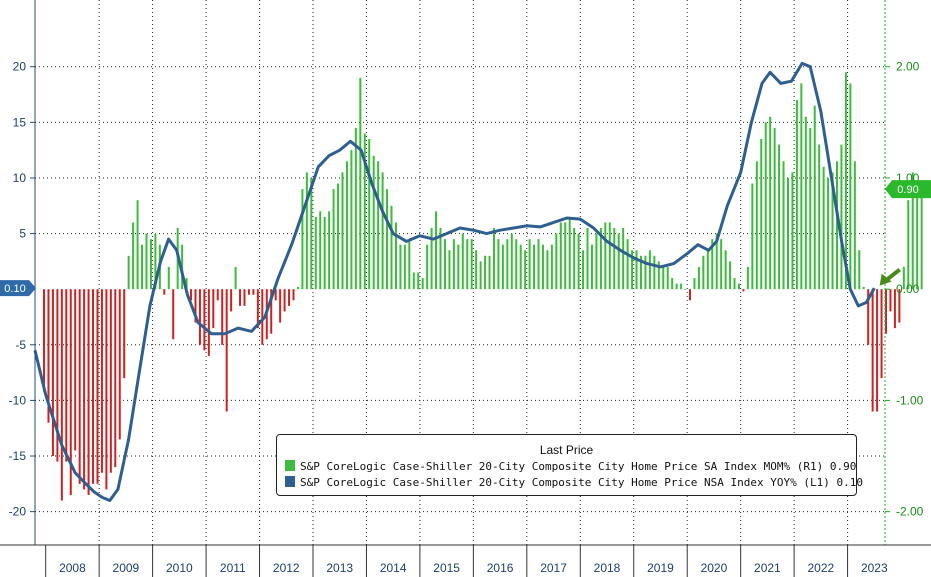 This screenshot has width=931, height=577. What do you see at coordinates (126, 568) in the screenshot?
I see `x-tick-label: 2009` at bounding box center [126, 568].